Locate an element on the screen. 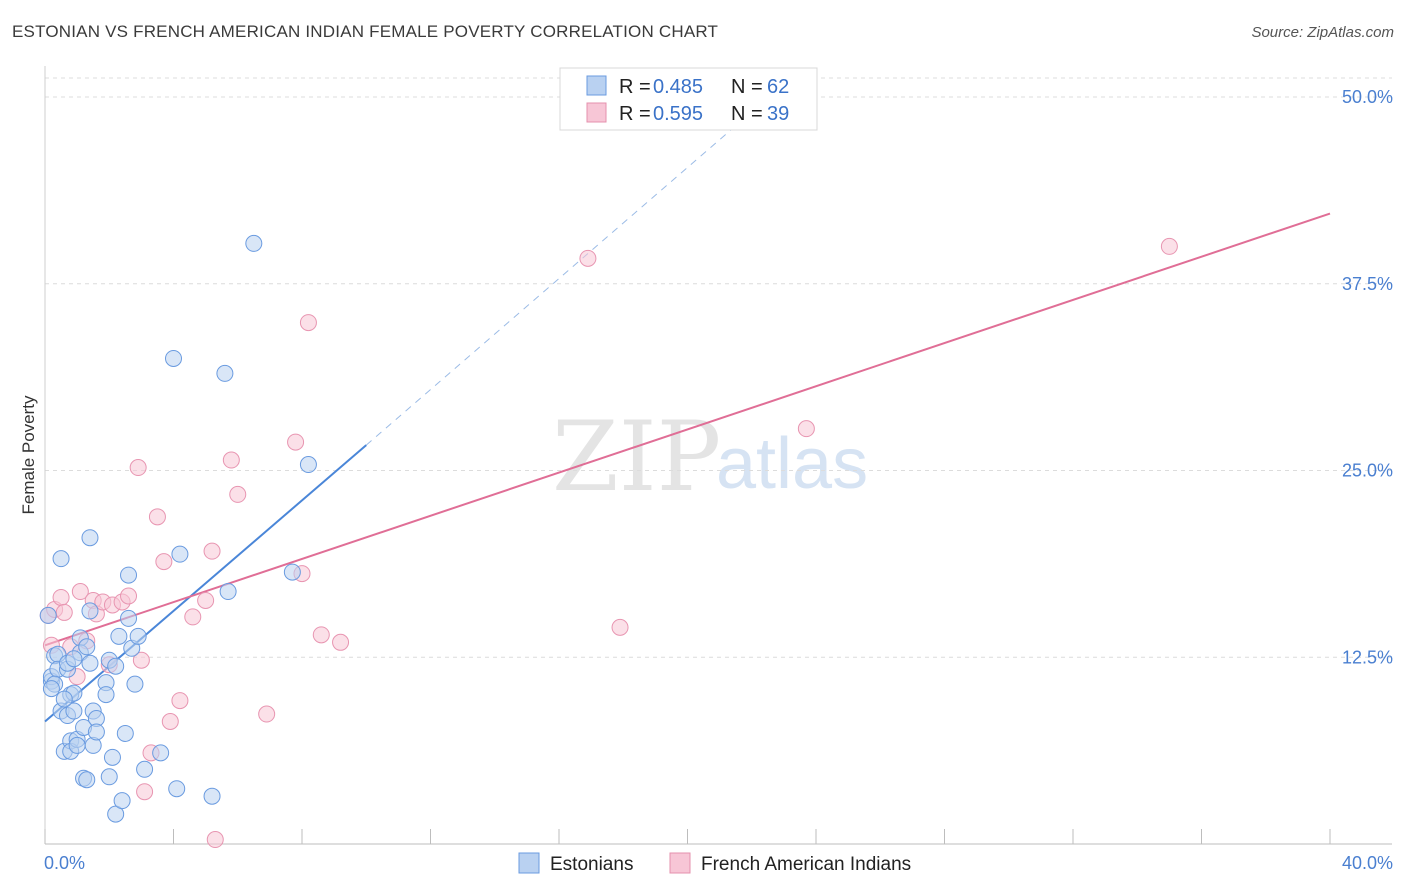 This screenshot has width=1406, height=892. y-tick-label-3: 50.0% is located at coordinates (1367, 97).